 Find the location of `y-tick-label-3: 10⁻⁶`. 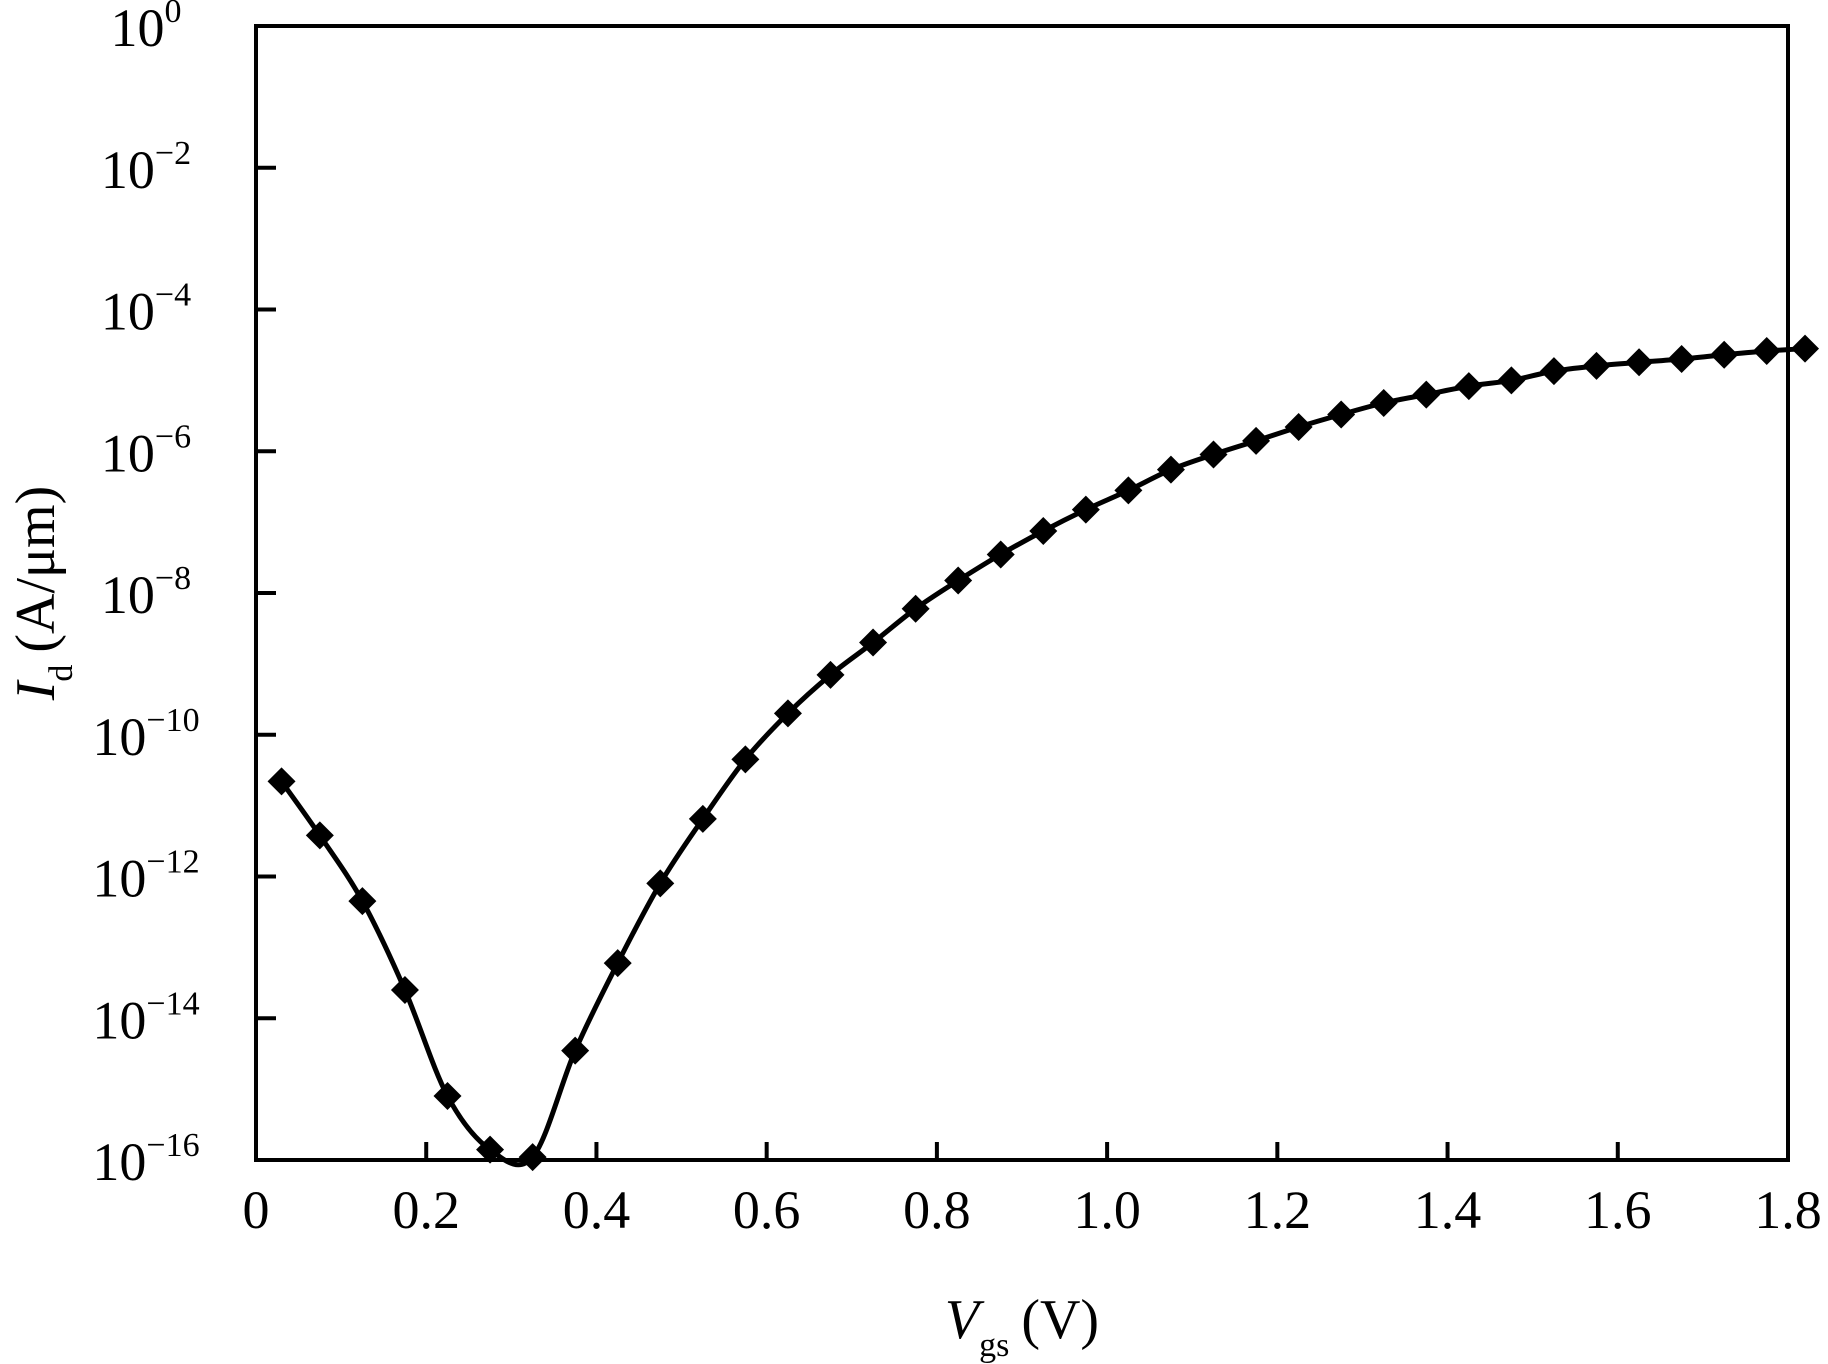

y-tick-label-3: 10⁻⁶ is located at coordinates (146, 450).